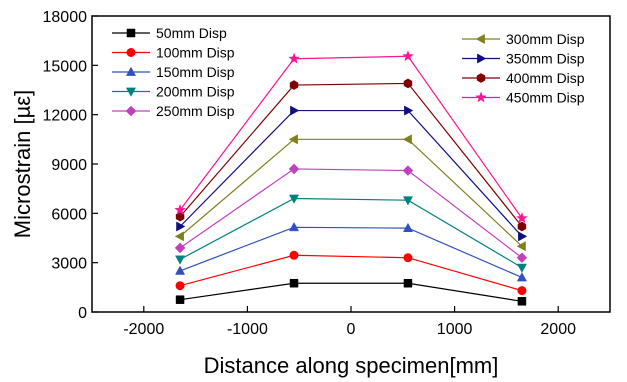  I want to click on legend-label: 250mm Disp, so click(195, 111).